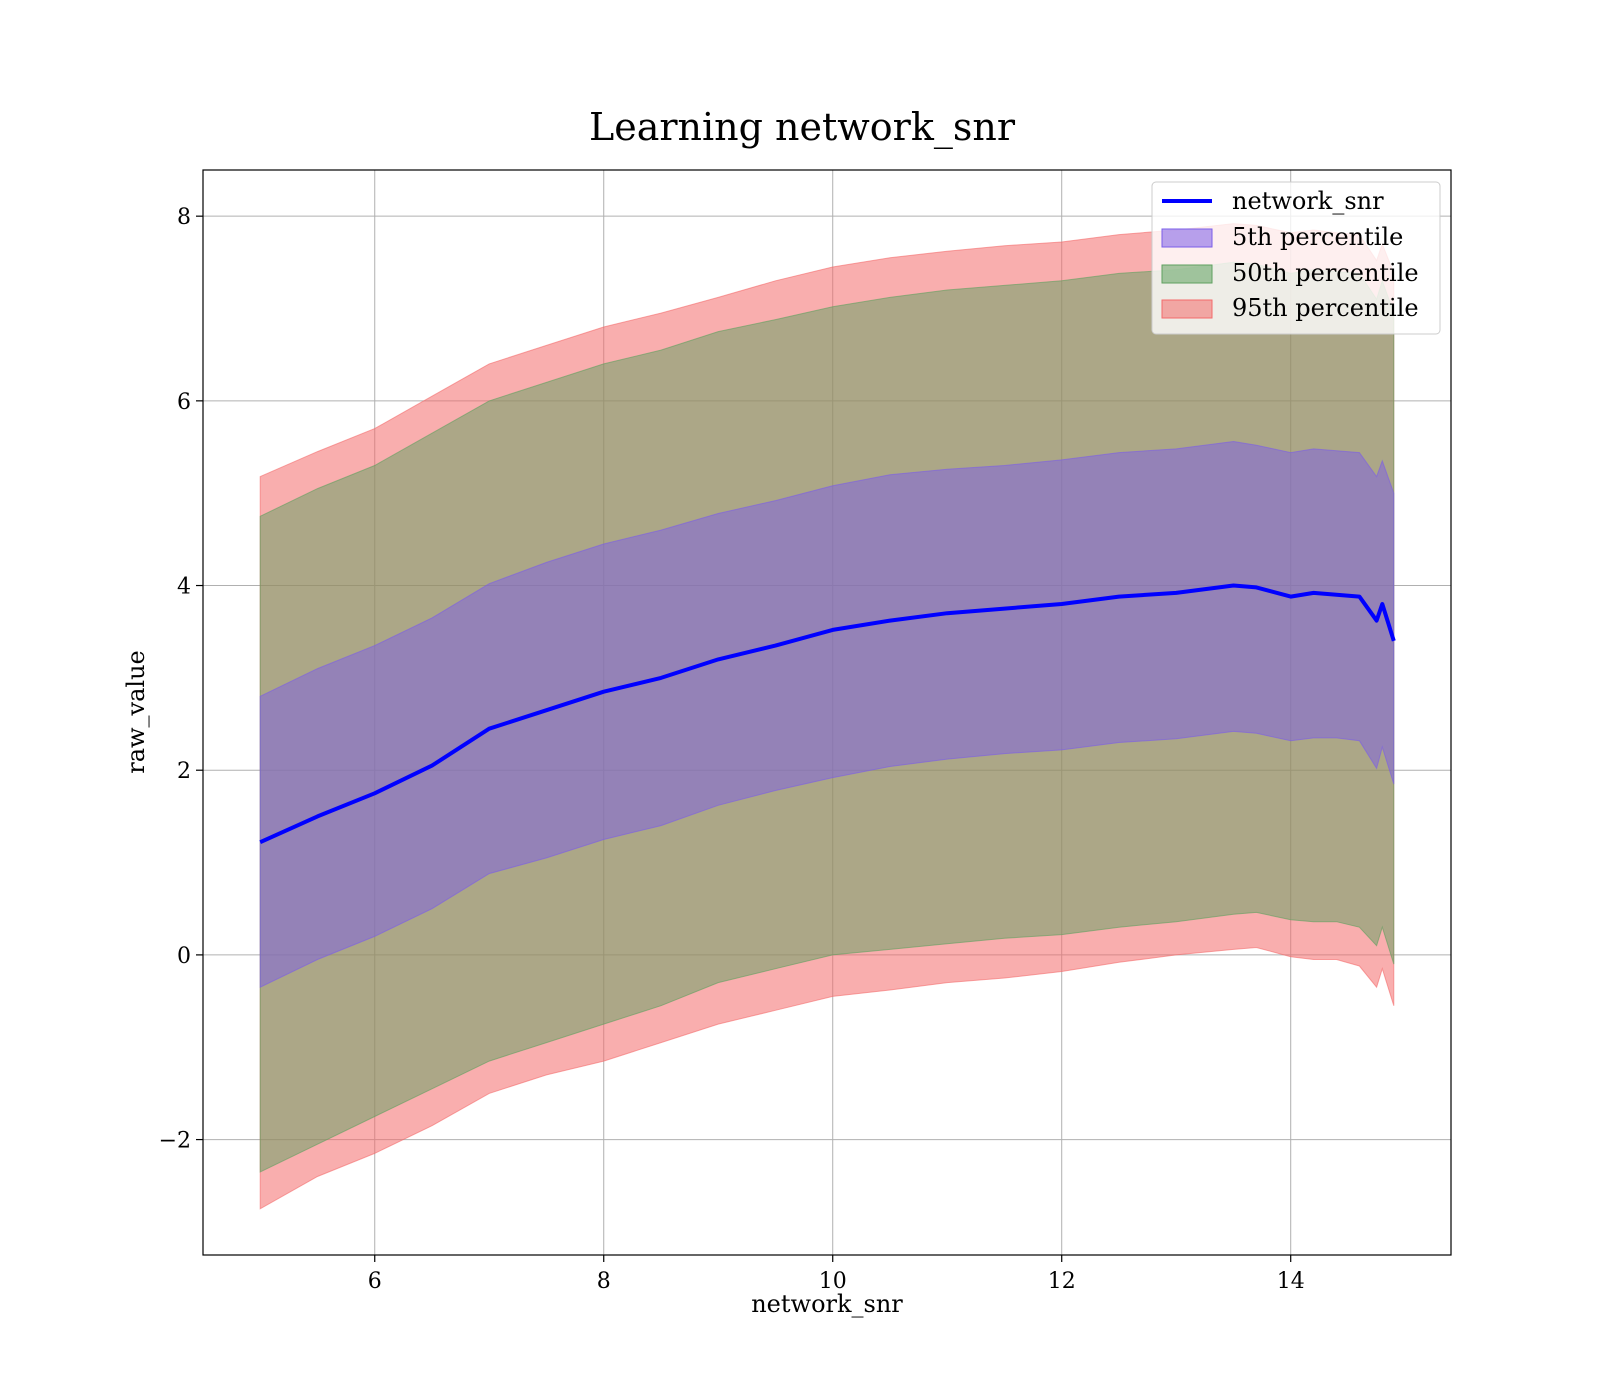 The width and height of the screenshot is (1600, 1400). What do you see at coordinates (181, 679) in the screenshot?
I see `y-axis-ticks: −2 0 2 4 6 8` at bounding box center [181, 679].